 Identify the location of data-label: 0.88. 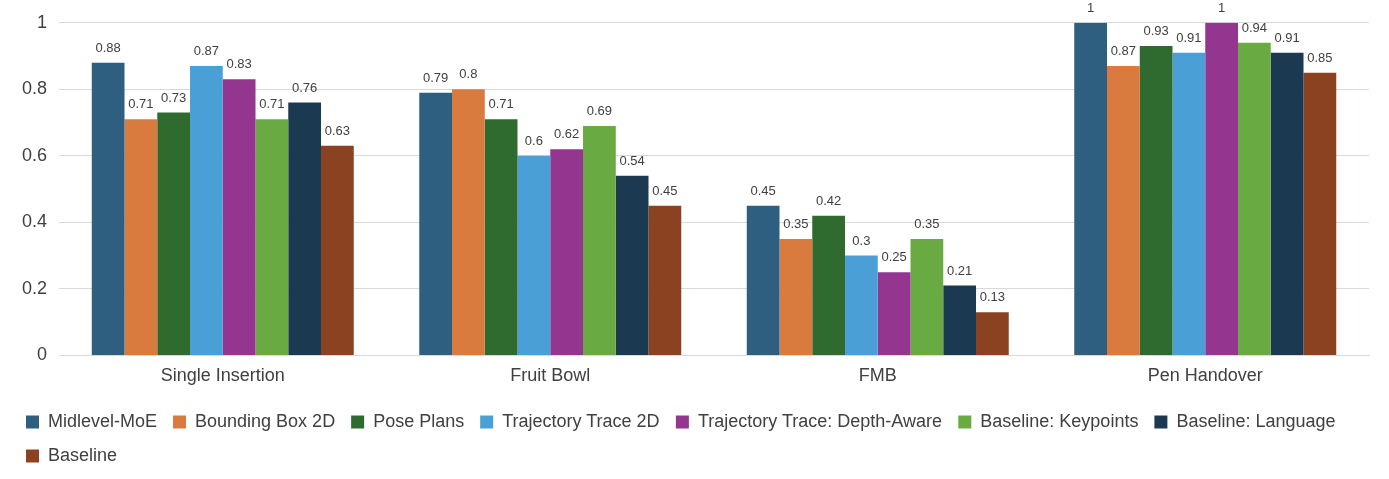
(108, 47).